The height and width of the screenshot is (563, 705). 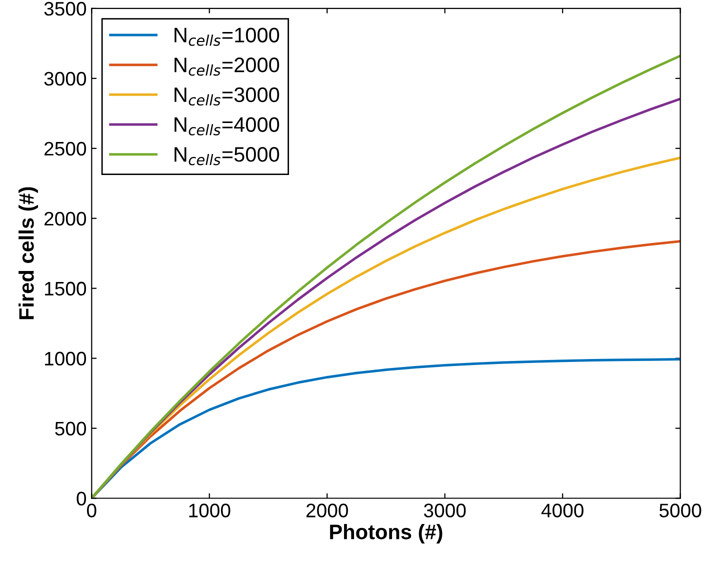 What do you see at coordinates (65, 219) in the screenshot?
I see `y-tick-label: 2000` at bounding box center [65, 219].